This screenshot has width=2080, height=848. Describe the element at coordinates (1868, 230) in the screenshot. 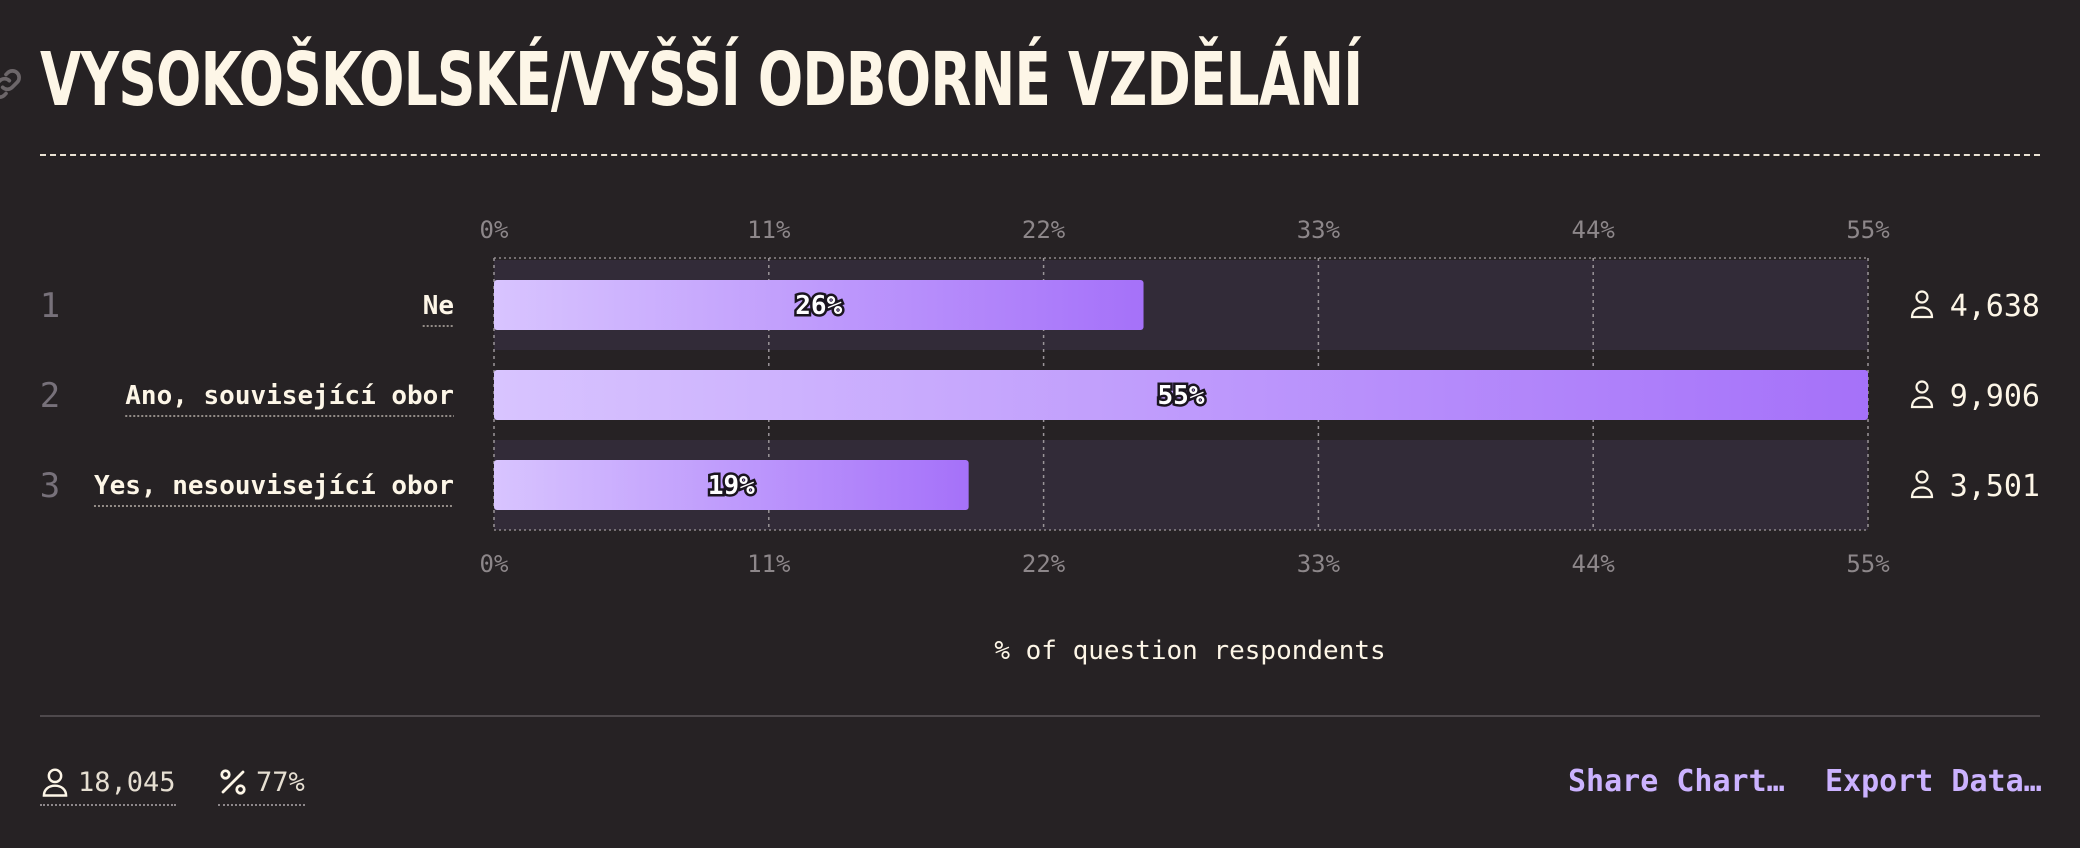

I see `tick-label-top: 55%` at that location.